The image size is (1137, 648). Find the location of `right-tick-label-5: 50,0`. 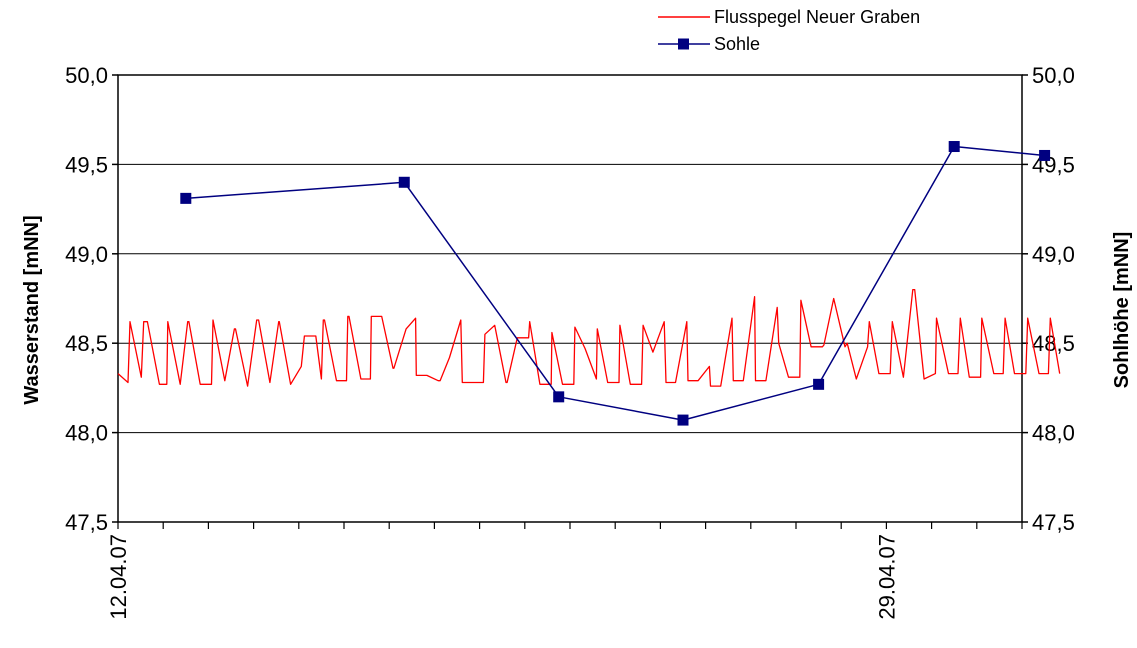

right-tick-label-5: 50,0 is located at coordinates (1053, 75).